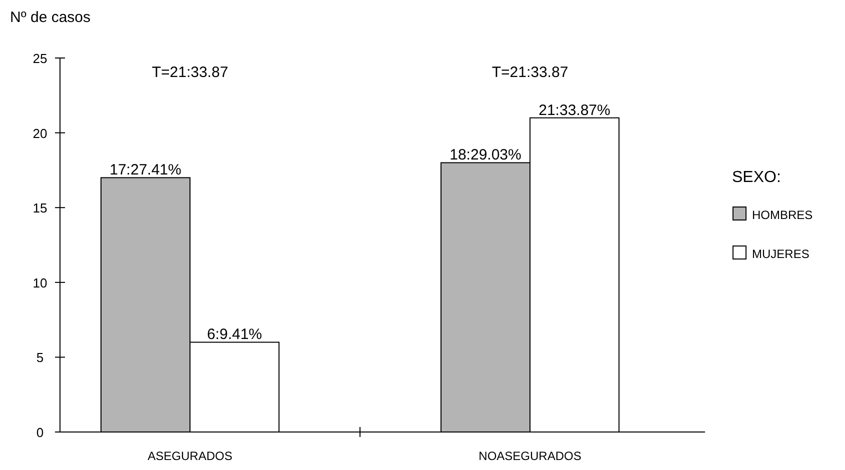 This screenshot has width=845, height=470. I want to click on x-tick-label: NOASEGURADOS, so click(530, 456).